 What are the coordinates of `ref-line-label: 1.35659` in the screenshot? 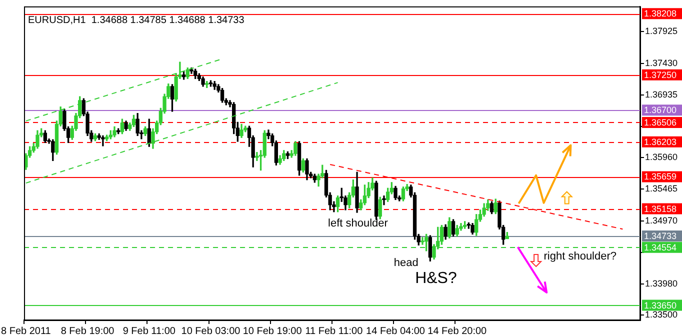 It's located at (660, 177).